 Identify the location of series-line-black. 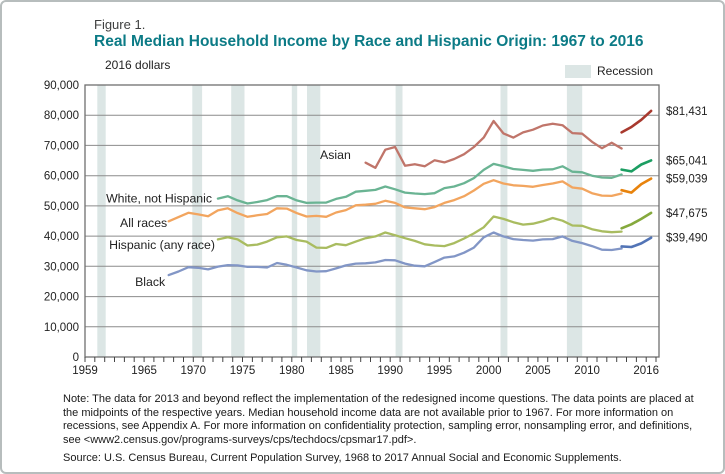
(395, 254).